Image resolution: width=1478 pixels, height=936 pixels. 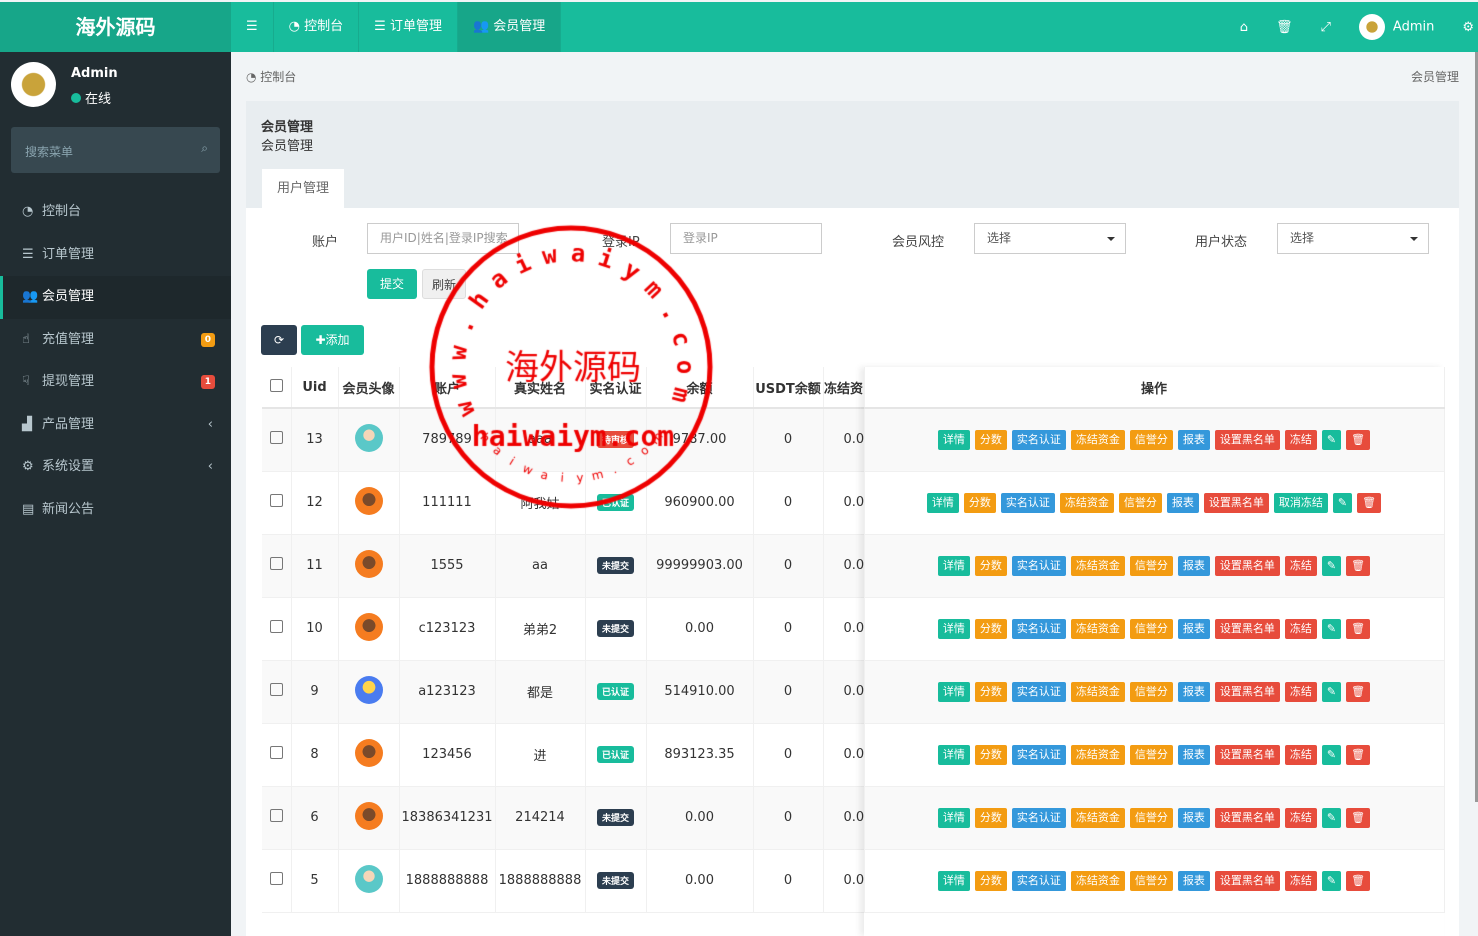 I want to click on trash-icon: 🗑, so click(x=1284, y=27).